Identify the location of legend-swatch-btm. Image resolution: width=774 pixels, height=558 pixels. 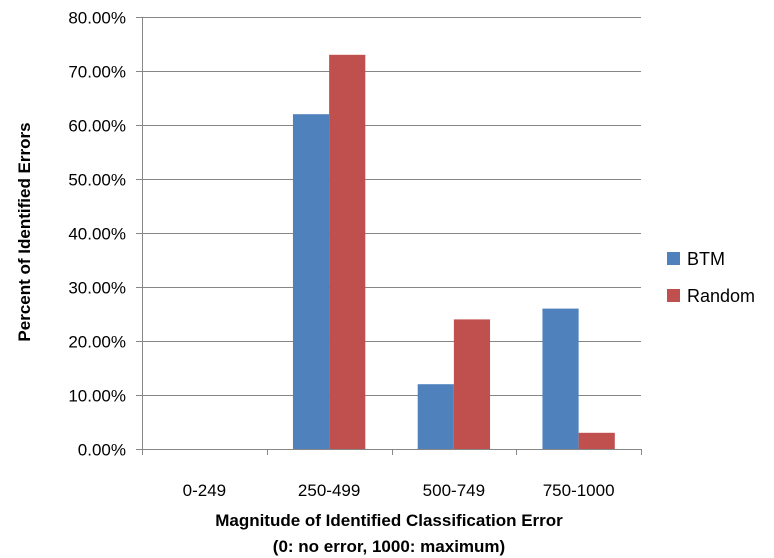
(673, 258).